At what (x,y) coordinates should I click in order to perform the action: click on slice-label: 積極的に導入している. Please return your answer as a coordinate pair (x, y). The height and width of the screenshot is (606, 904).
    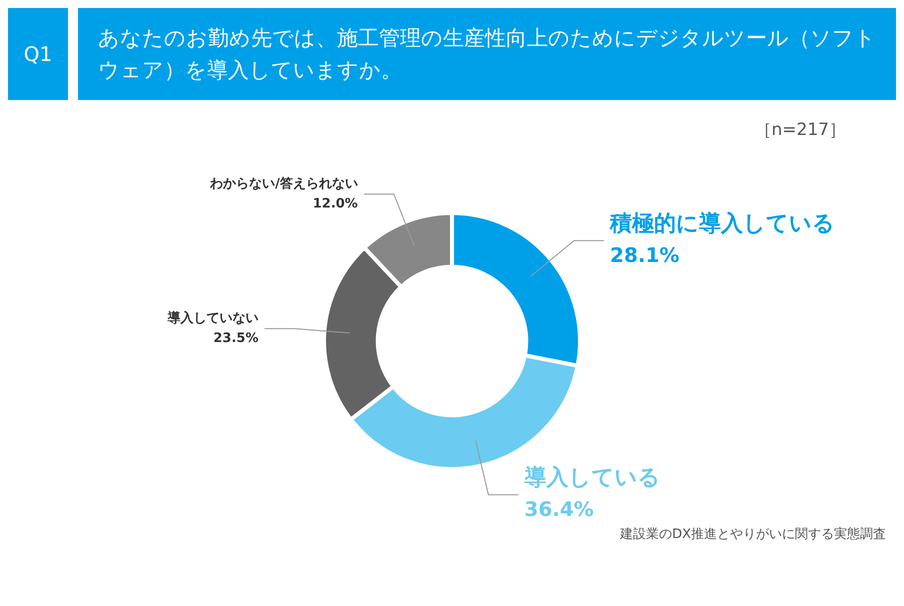
    Looking at the image, I should click on (722, 223).